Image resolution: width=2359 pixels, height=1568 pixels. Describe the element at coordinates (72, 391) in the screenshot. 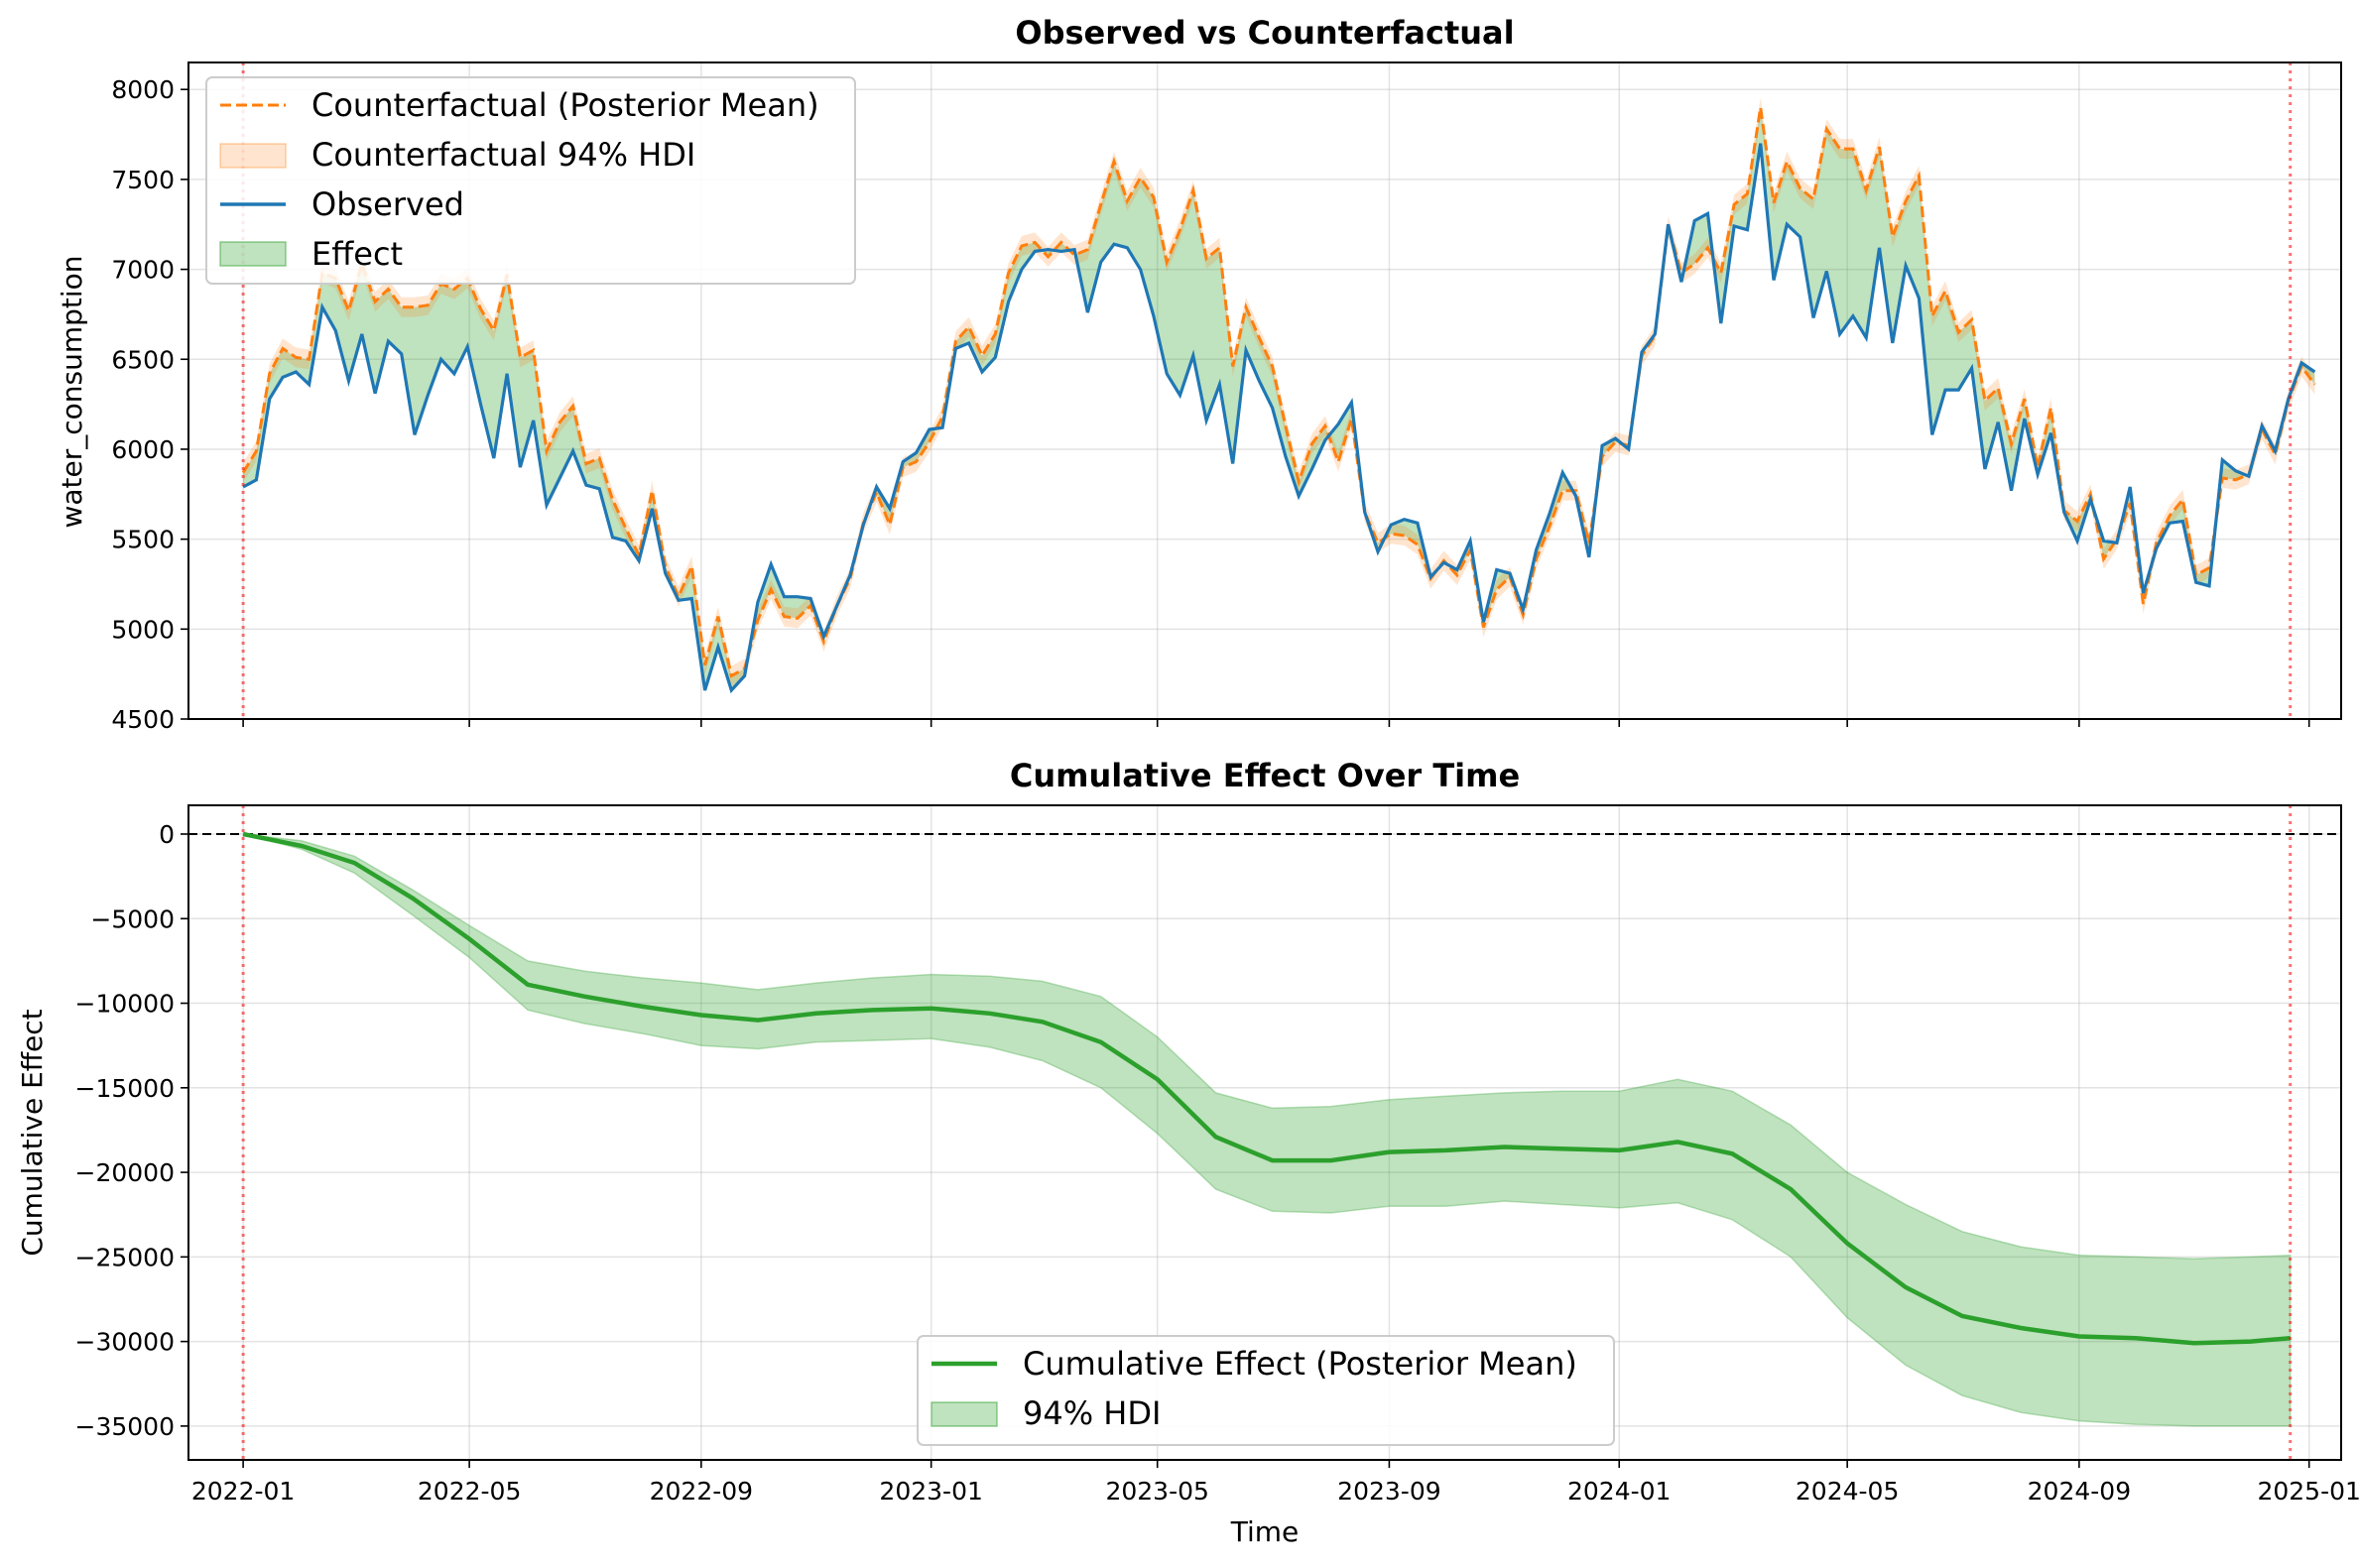

I see `y-axis-label-top: water_consumption` at that location.